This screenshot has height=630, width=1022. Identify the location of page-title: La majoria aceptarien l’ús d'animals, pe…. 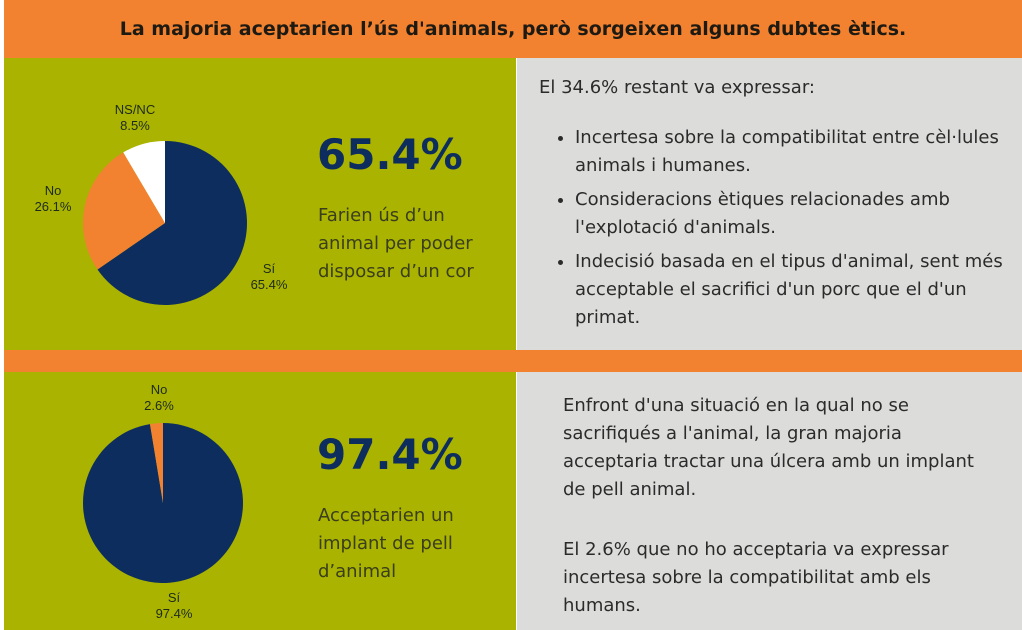
(513, 29).